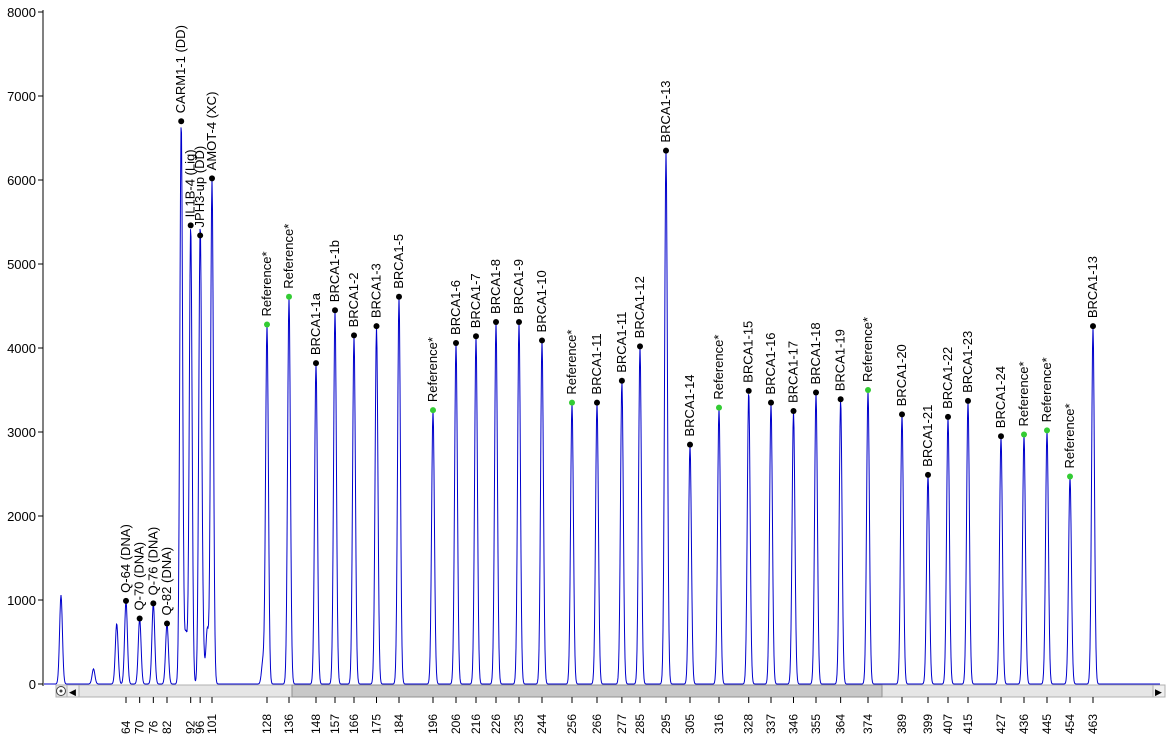 The height and width of the screenshot is (743, 1171). I want to click on x-tick-label: 206, so click(456, 724).